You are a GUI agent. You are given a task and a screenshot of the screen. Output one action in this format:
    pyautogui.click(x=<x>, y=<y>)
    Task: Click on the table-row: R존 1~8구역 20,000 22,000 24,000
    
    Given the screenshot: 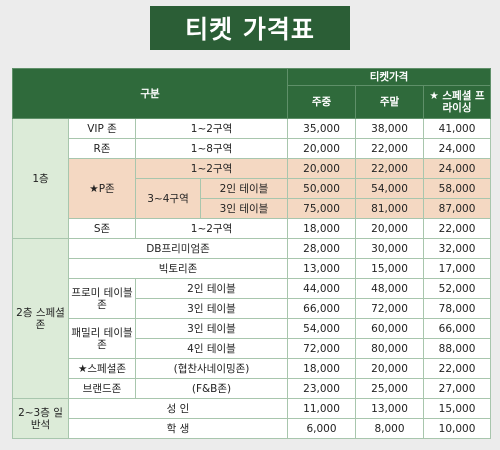 What is the action you would take?
    pyautogui.click(x=252, y=148)
    